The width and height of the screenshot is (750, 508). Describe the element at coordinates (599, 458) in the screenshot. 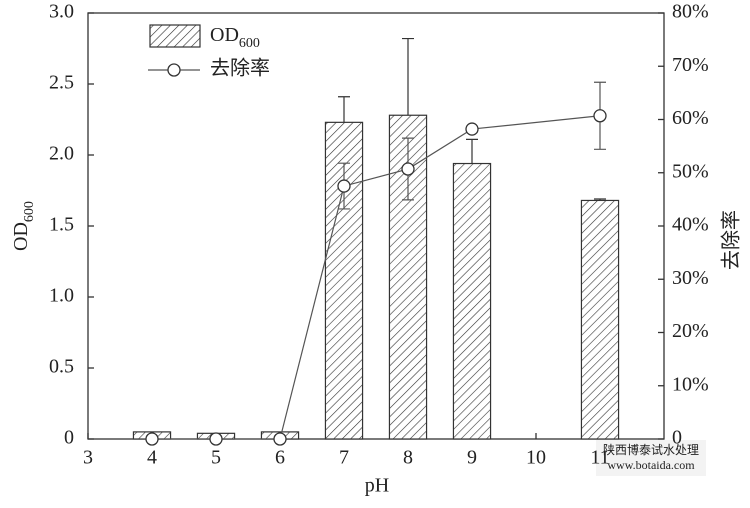

I see `x-tick-label: 11` at that location.